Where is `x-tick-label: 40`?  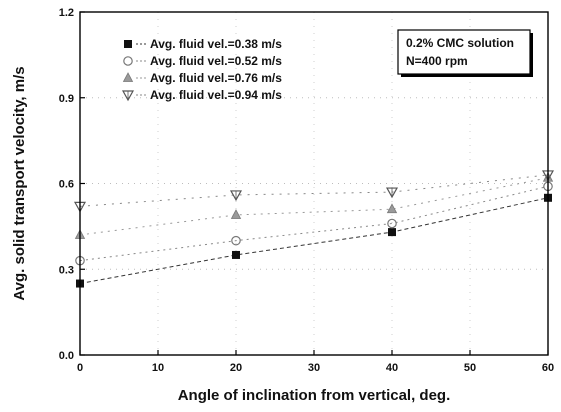
x-tick-label: 40 is located at coordinates (392, 368).